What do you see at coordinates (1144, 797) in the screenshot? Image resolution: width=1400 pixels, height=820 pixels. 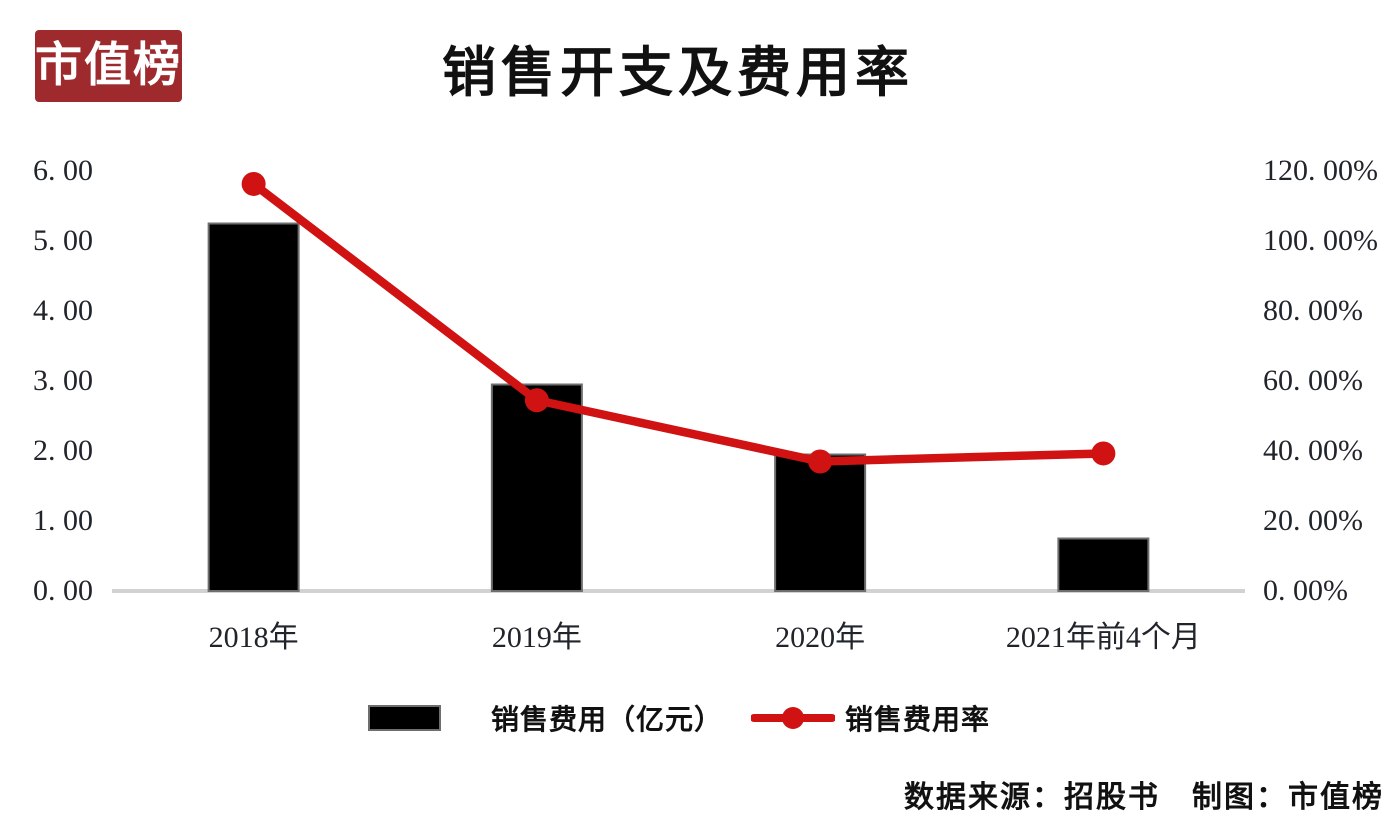 I see `source-note: 数据来源：招股书 制图：市值榜` at bounding box center [1144, 797].